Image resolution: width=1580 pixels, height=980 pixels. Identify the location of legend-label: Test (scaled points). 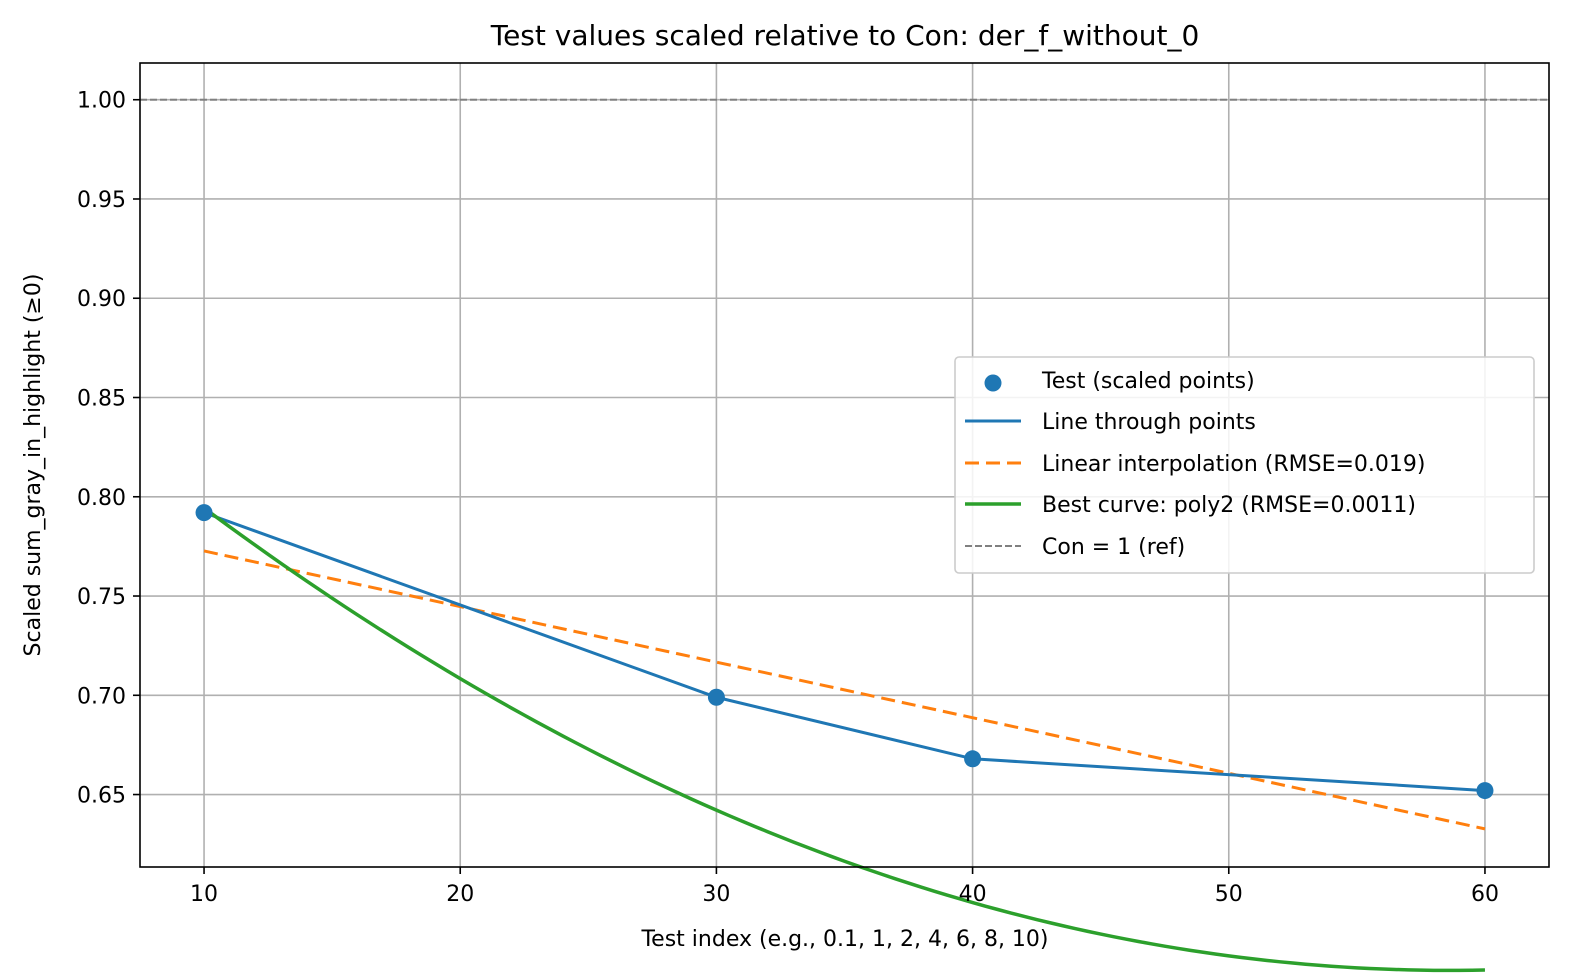
(1148, 381).